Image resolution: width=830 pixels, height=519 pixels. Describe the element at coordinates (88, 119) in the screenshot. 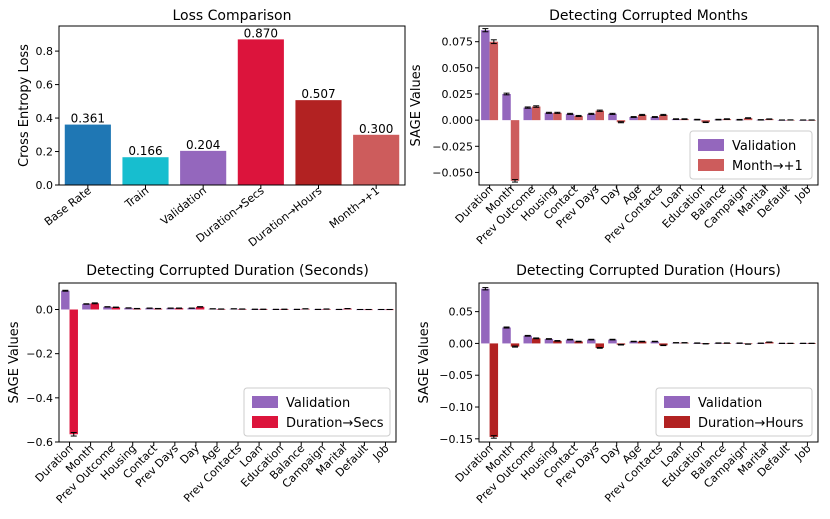

I see `bar-value-label: 0.361` at that location.